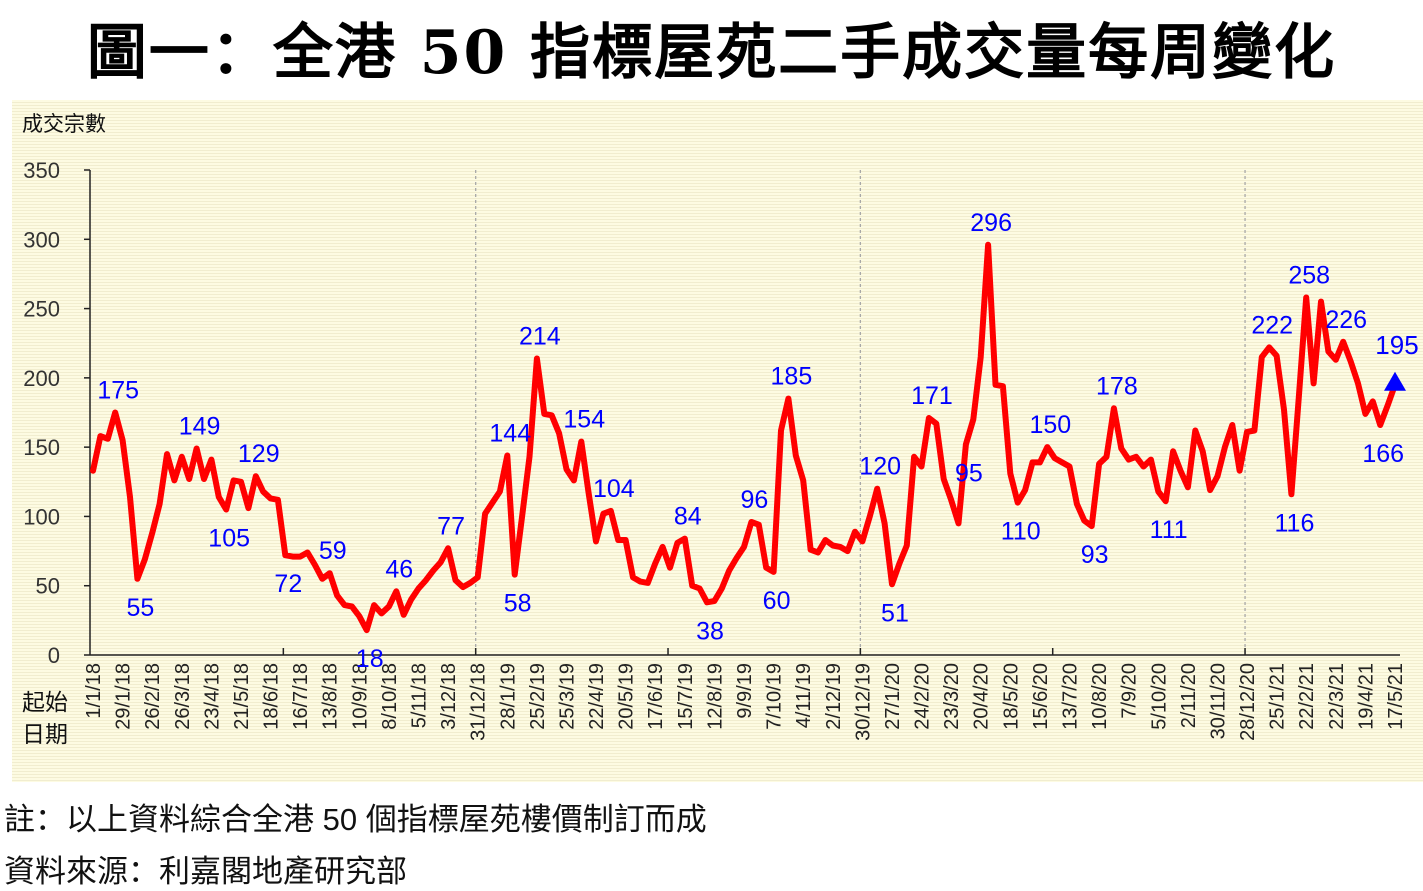 The width and height of the screenshot is (1423, 891). Describe the element at coordinates (932, 396) in the screenshot. I see `data-label: 171` at that location.